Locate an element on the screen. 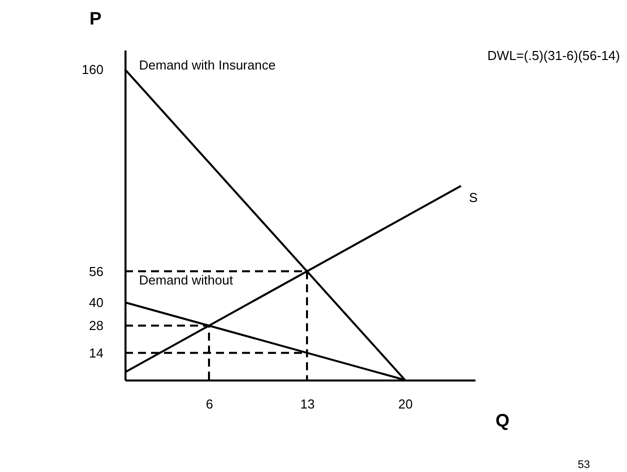 This screenshot has height=472, width=627. series-label: S is located at coordinates (473, 197).